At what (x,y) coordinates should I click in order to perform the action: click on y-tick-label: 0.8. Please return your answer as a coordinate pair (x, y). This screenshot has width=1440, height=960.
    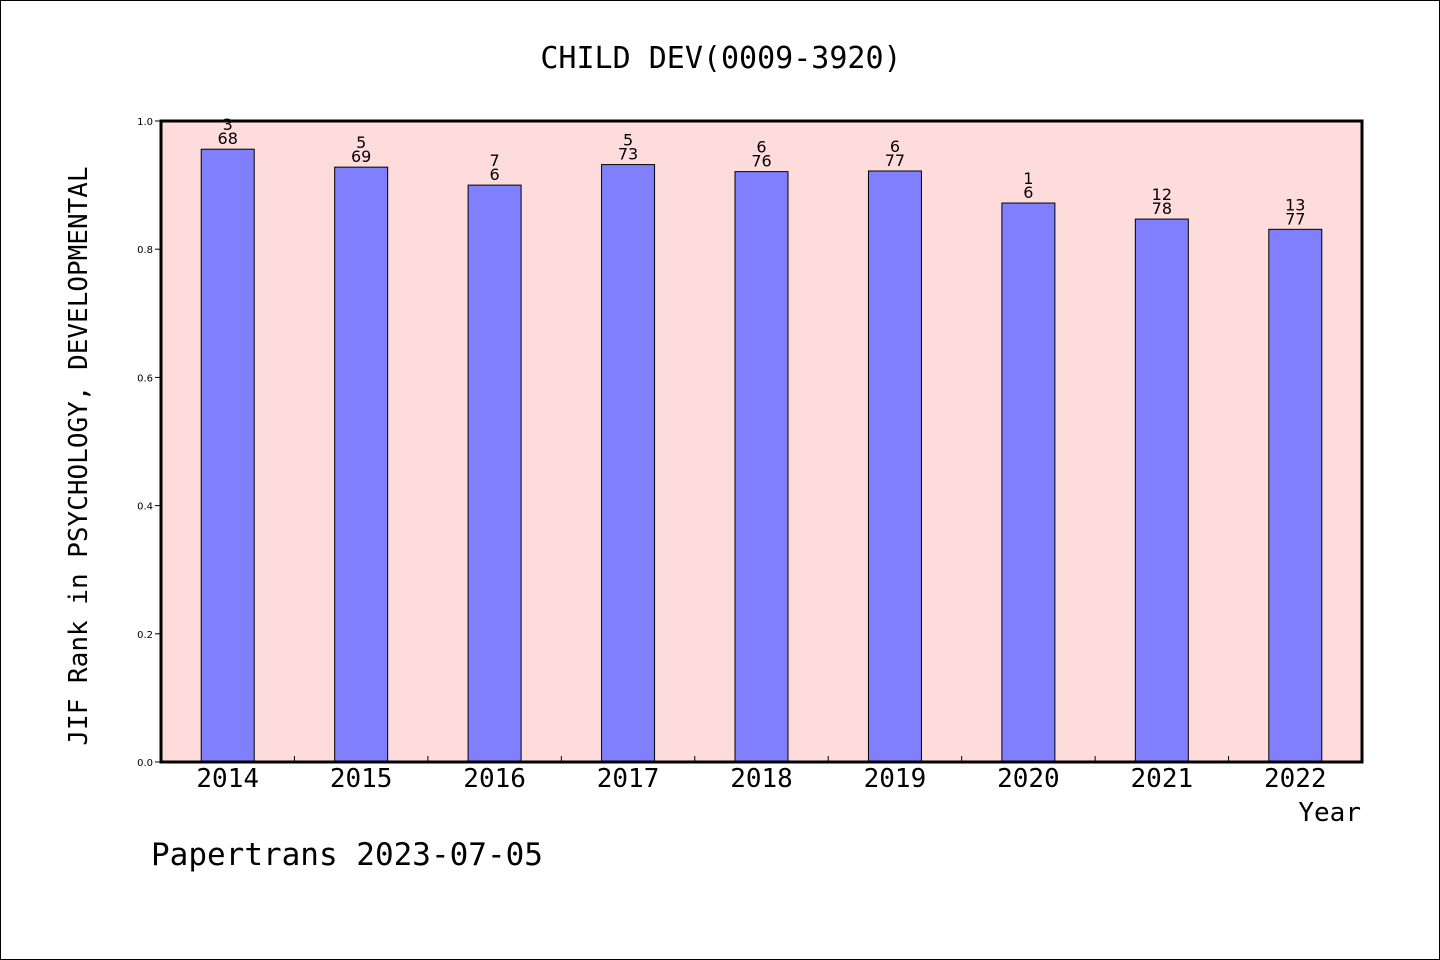
    Looking at the image, I should click on (145, 250).